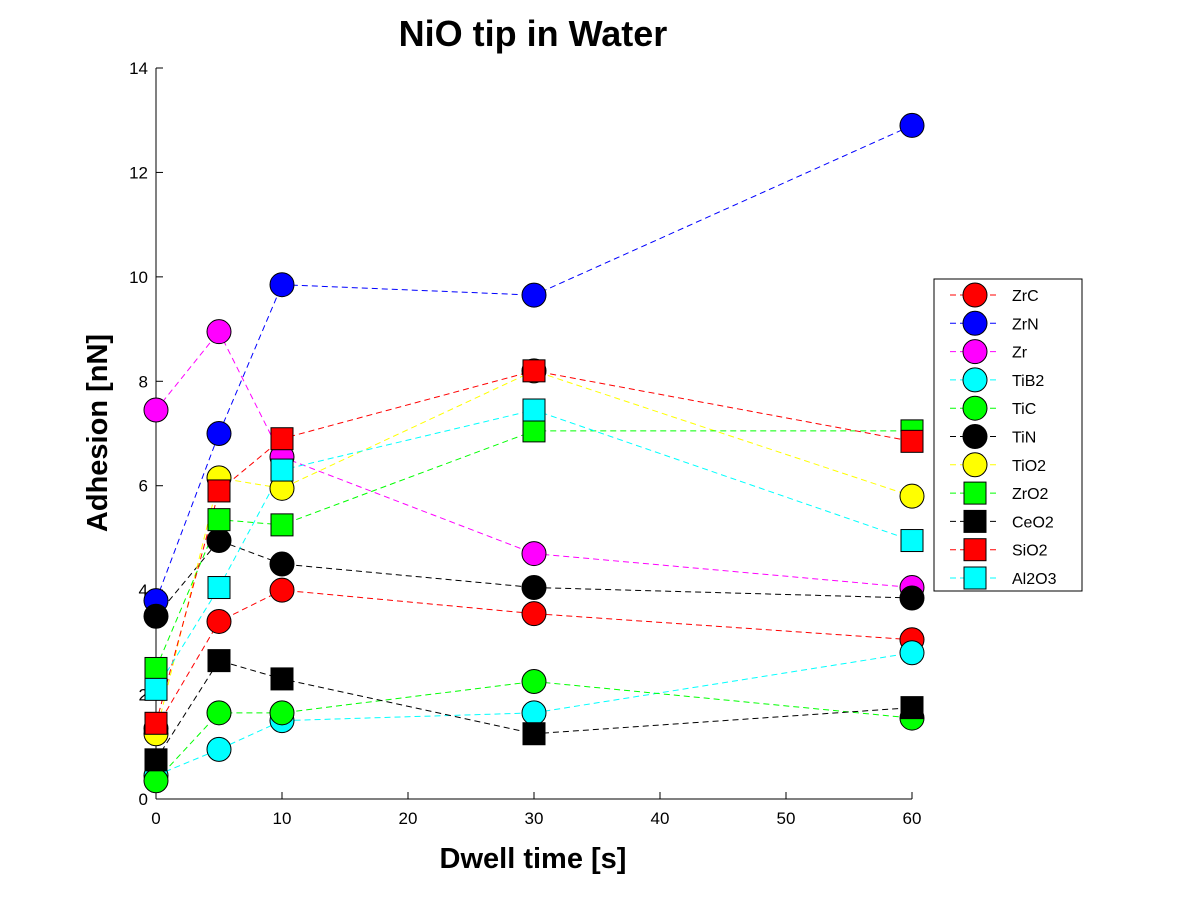 This screenshot has width=1201, height=900. Describe the element at coordinates (143, 381) in the screenshot. I see `y-tick-label: 8` at that location.